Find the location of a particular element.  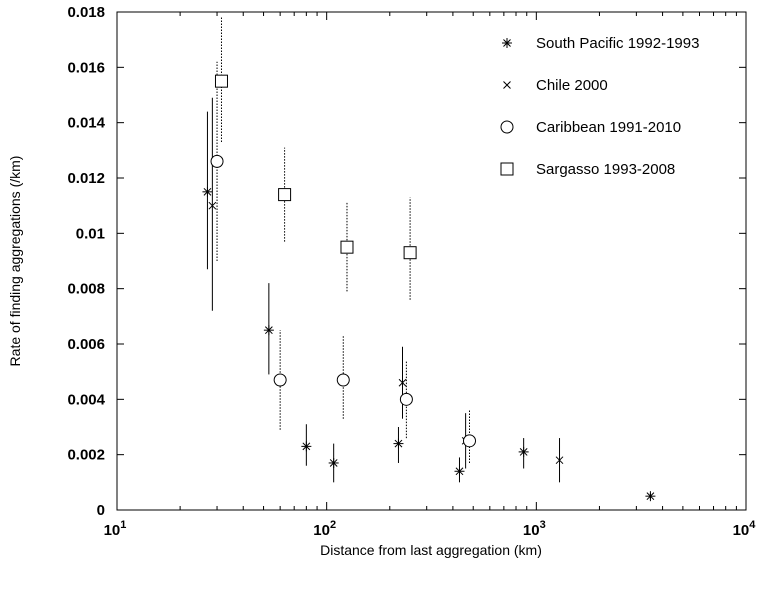

x-tick-label: 10² is located at coordinates (324, 529).